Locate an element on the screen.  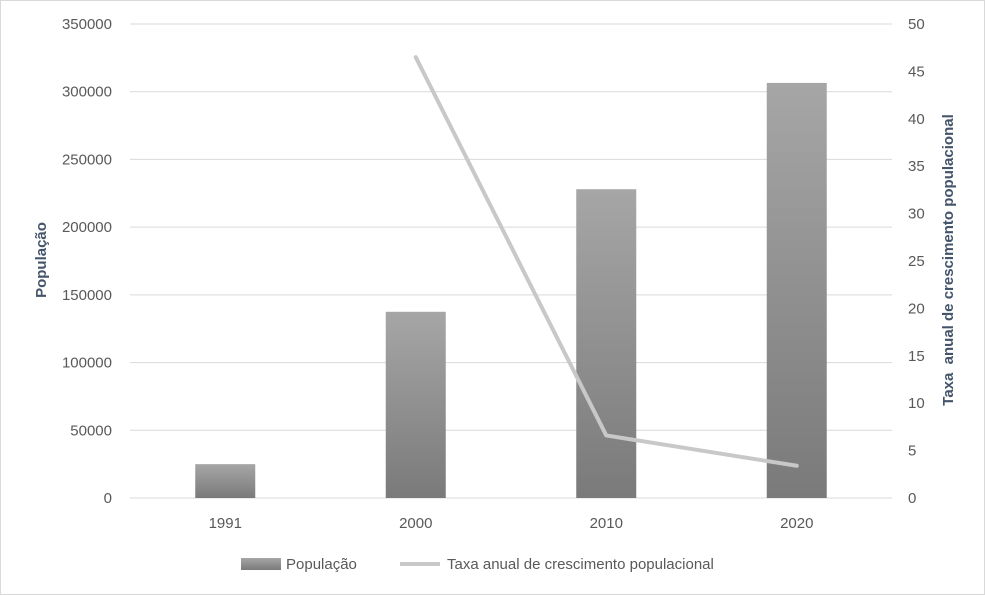
right-tick-label: 5 is located at coordinates (912, 451).